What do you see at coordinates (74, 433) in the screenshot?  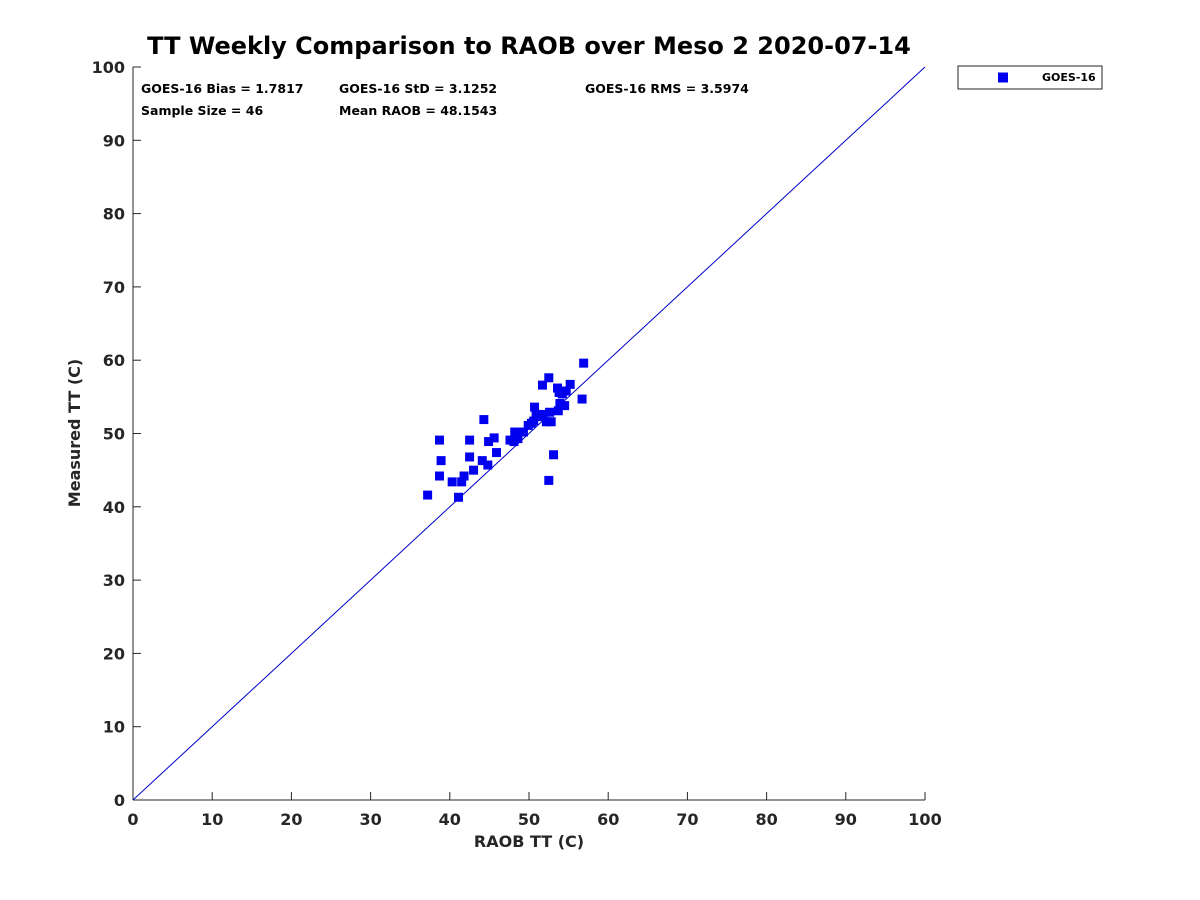 I see `y-axis-label: Measured TT (C)` at bounding box center [74, 433].